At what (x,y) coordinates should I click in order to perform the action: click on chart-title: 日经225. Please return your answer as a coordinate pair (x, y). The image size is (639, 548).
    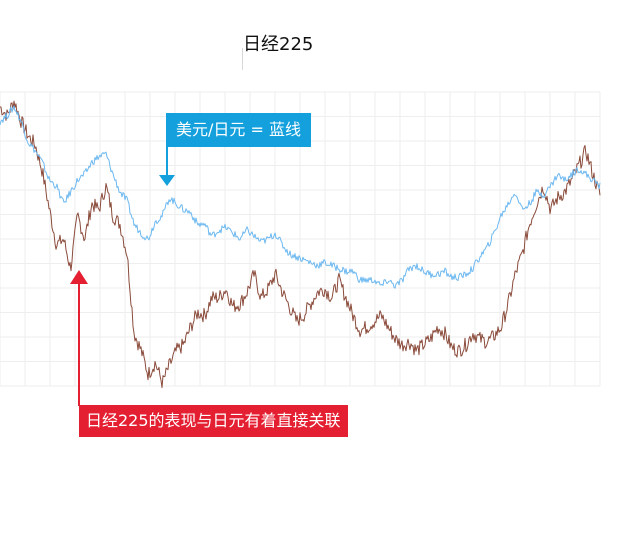
    Looking at the image, I should click on (278, 44).